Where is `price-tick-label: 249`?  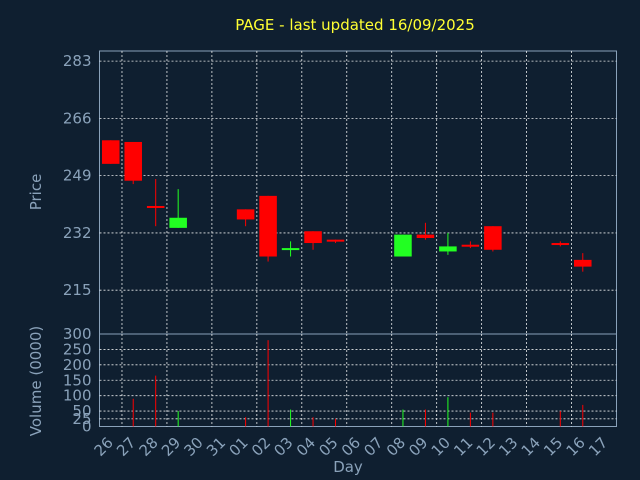 price-tick-label: 249 is located at coordinates (77, 176).